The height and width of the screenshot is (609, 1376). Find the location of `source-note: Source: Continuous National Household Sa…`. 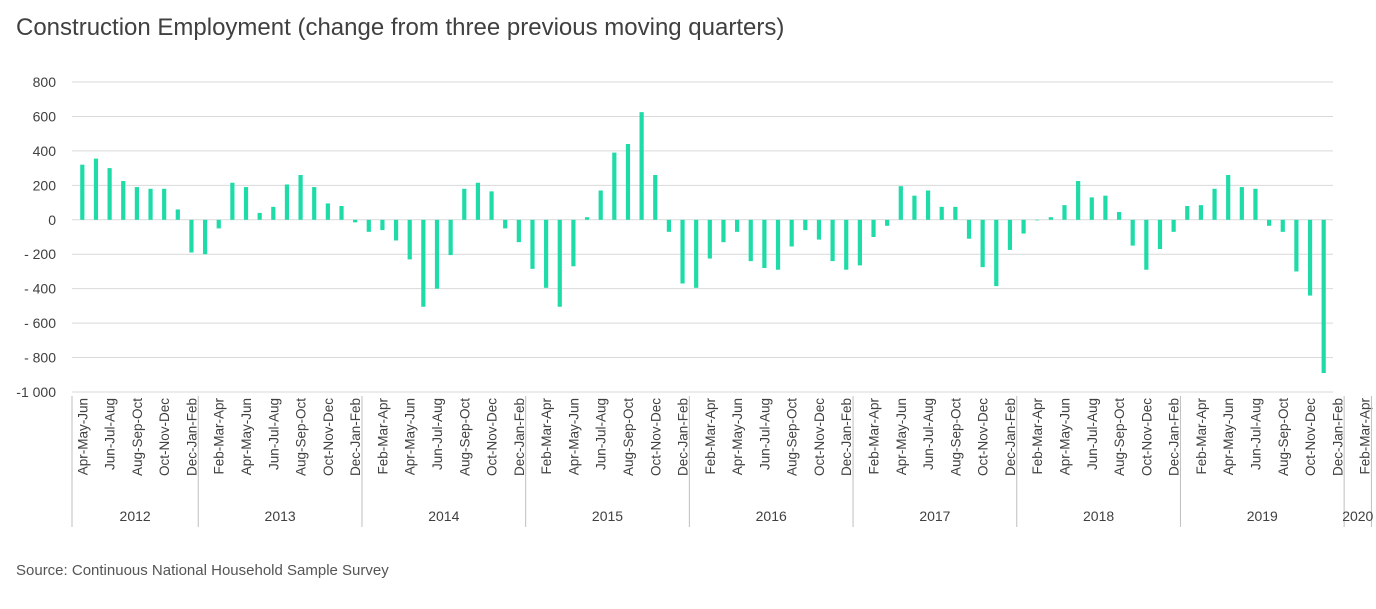

source-note: Source: Continuous National Household Sa… is located at coordinates (202, 570).